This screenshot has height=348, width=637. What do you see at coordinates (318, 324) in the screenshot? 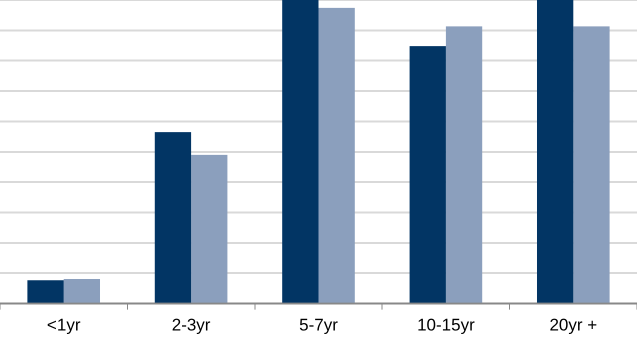
I see `x-tick-label: 5-7yr` at bounding box center [318, 324].